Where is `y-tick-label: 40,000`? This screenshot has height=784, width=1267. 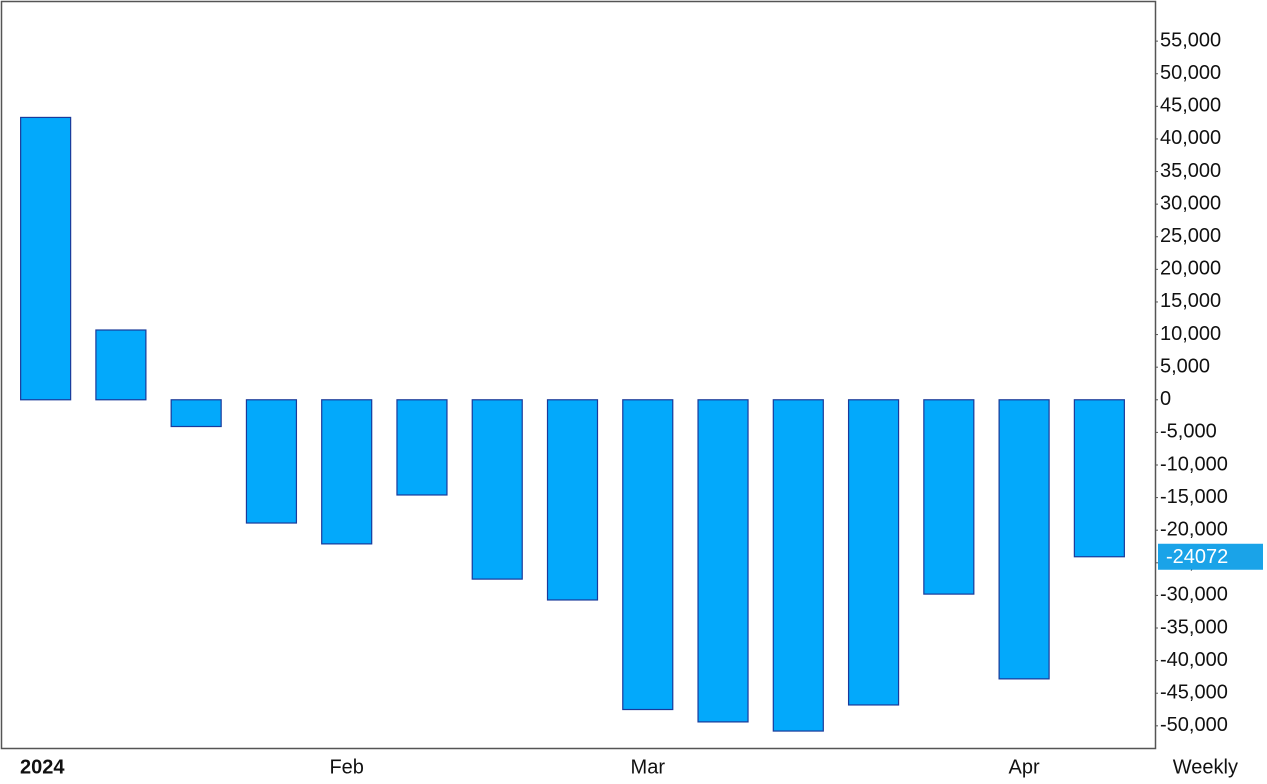
y-tick-label: 40,000 is located at coordinates (1190, 138).